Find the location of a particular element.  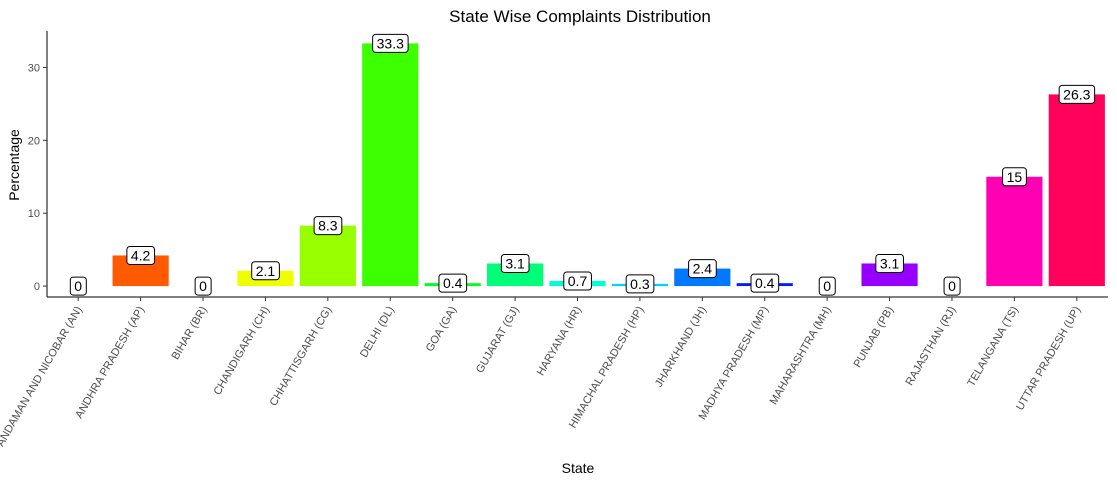

x-tick-label: MAHARASHTRA (MH) is located at coordinates (801, 356).